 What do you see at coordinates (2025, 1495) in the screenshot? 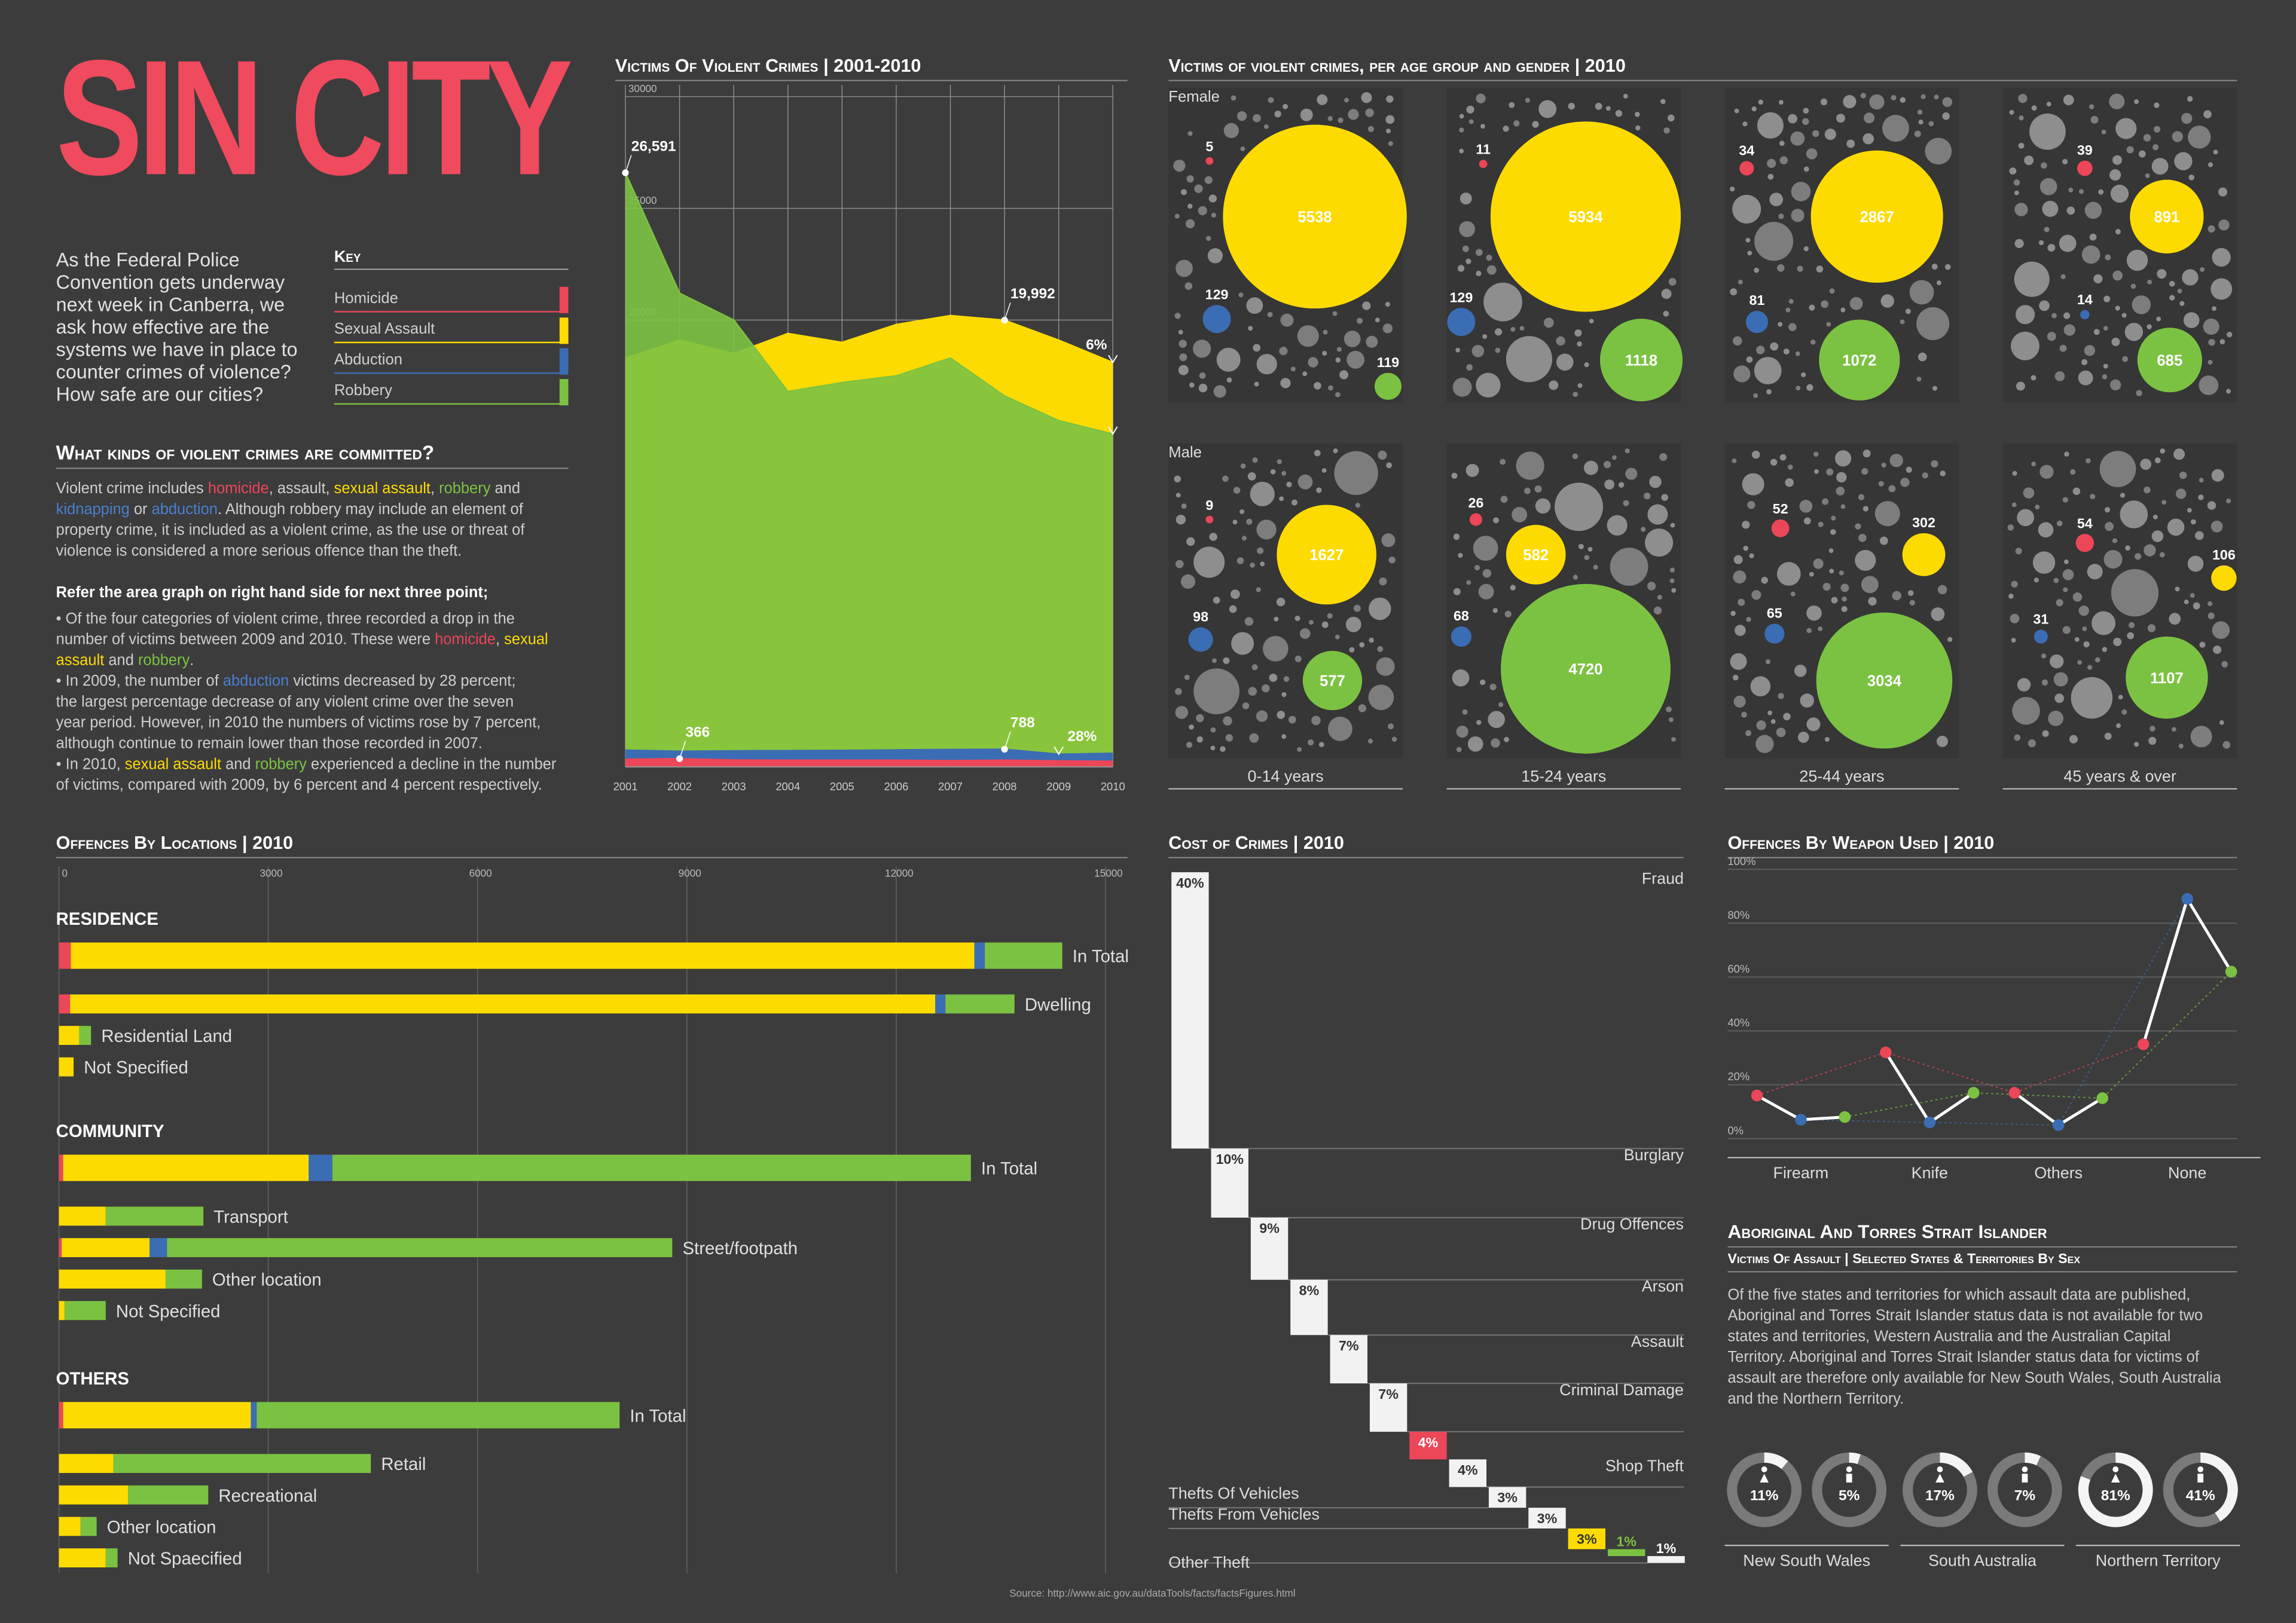
I see `donut-label: 7%` at bounding box center [2025, 1495].